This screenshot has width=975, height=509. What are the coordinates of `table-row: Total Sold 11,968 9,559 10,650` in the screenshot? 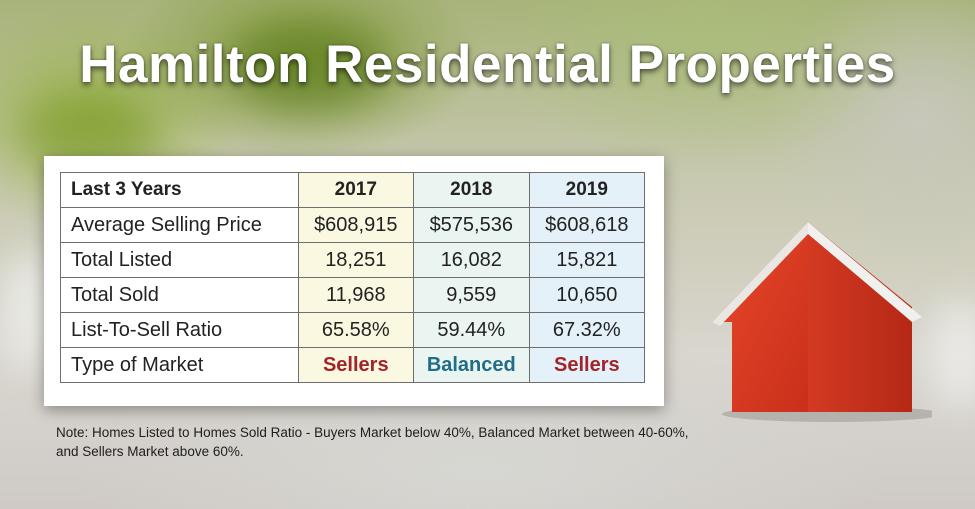 It's located at (353, 295).